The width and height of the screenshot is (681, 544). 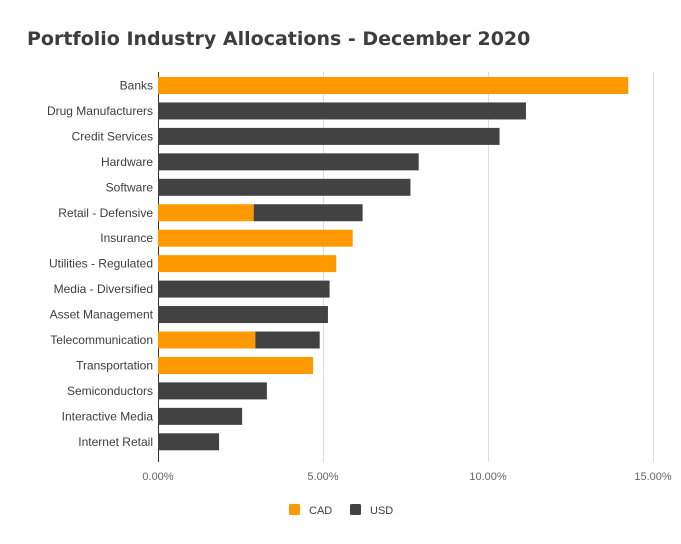 What do you see at coordinates (127, 162) in the screenshot?
I see `category-label: Hardware` at bounding box center [127, 162].